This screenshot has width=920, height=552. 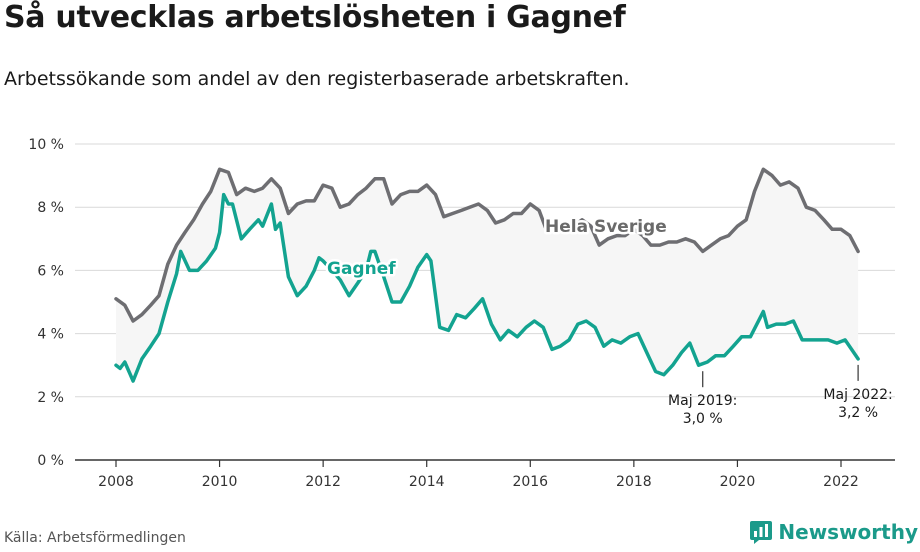 I want to click on series-label-hela-sverige: Hela Sverige, so click(x=606, y=227).